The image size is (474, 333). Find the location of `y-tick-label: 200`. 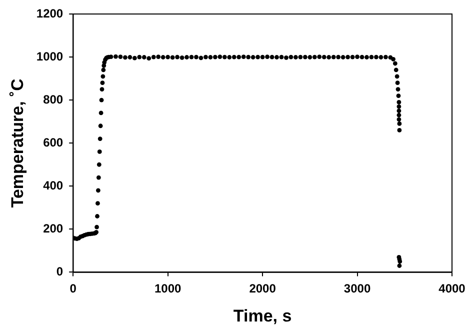

y-tick-label: 200 is located at coordinates (53, 228).